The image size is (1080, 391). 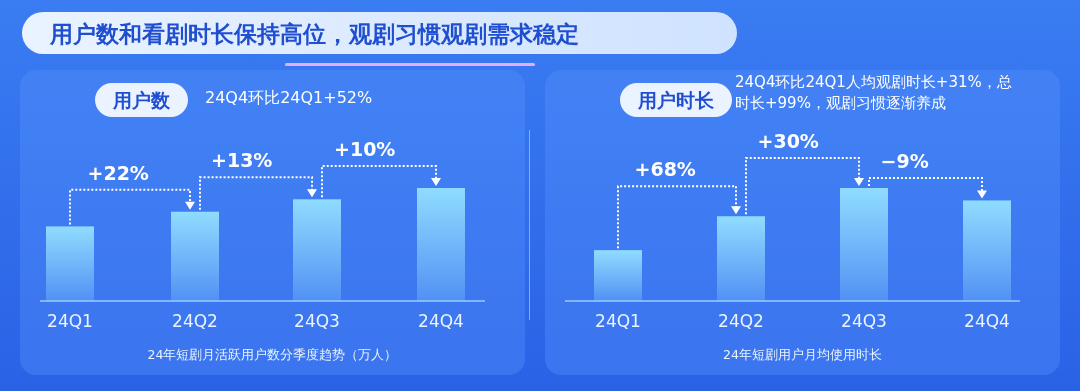 I want to click on chart-subtitle: 24Q4环比24Q1+52%, so click(x=289, y=97).